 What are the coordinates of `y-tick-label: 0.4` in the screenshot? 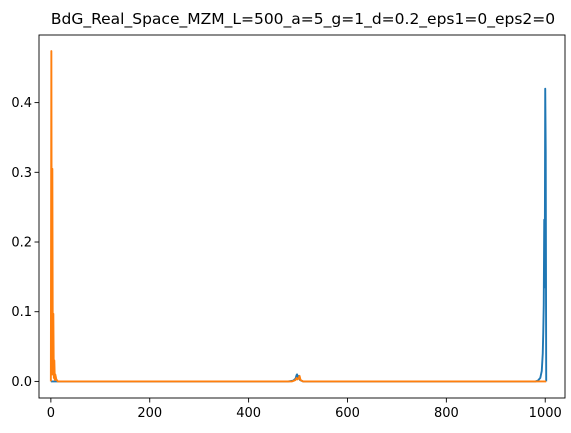 It's located at (21, 103).